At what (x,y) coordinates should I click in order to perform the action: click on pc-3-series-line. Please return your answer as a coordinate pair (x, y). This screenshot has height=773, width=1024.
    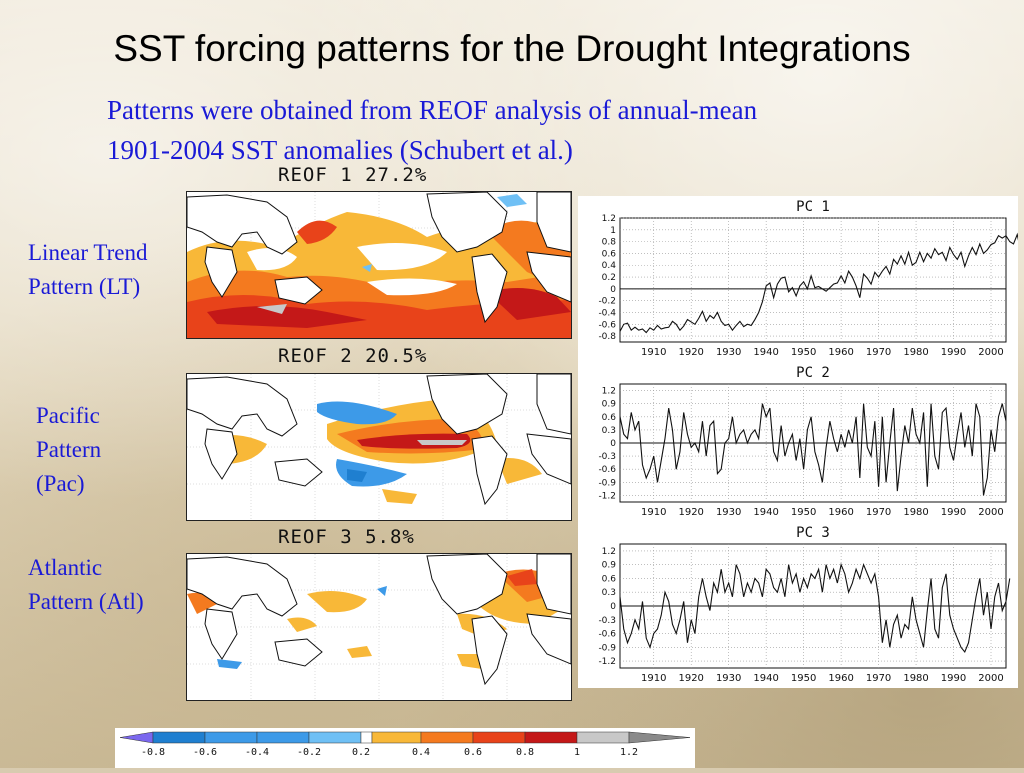
    Looking at the image, I should click on (815, 607).